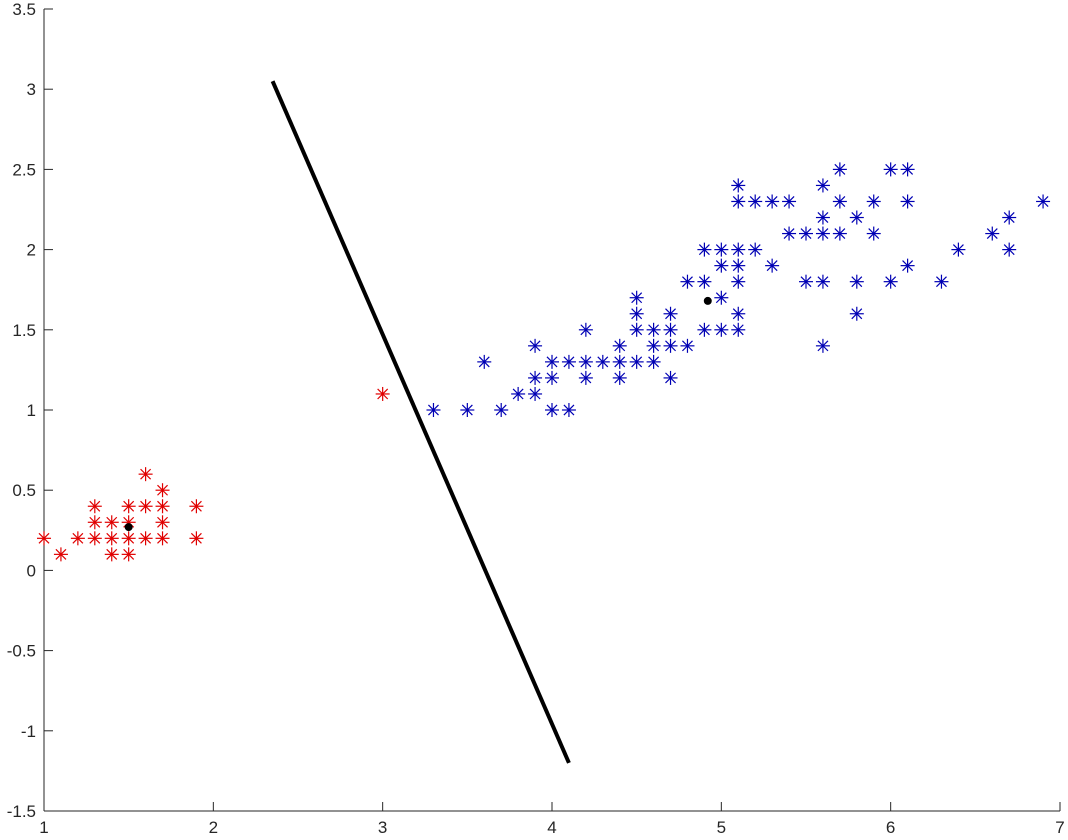 This screenshot has height=840, width=1068. Describe the element at coordinates (24, 330) in the screenshot. I see `y-tick-label: 1.5` at that location.